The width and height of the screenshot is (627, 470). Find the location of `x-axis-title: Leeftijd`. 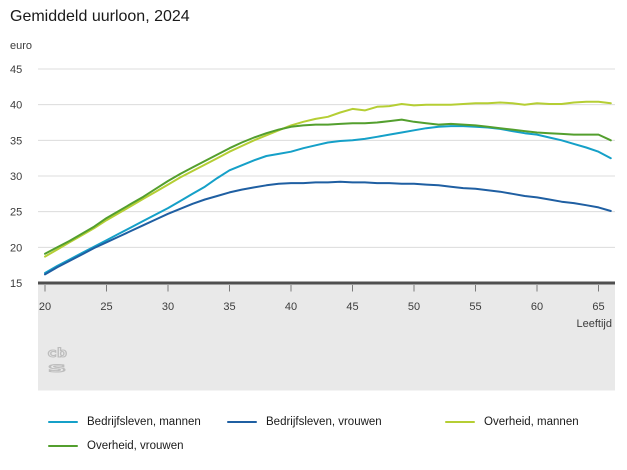

x-axis-title: Leeftijd is located at coordinates (594, 324).